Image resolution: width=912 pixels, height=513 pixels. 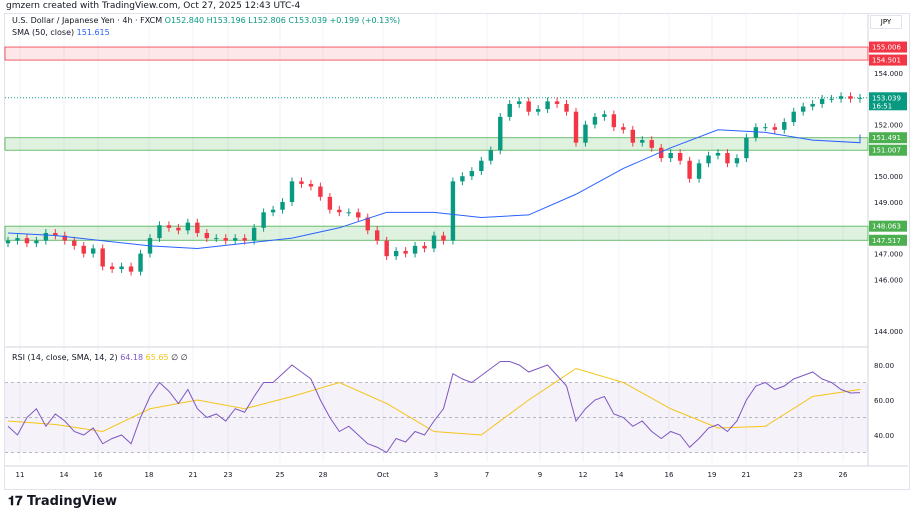 I want to click on high: H153.196, so click(x=226, y=20).